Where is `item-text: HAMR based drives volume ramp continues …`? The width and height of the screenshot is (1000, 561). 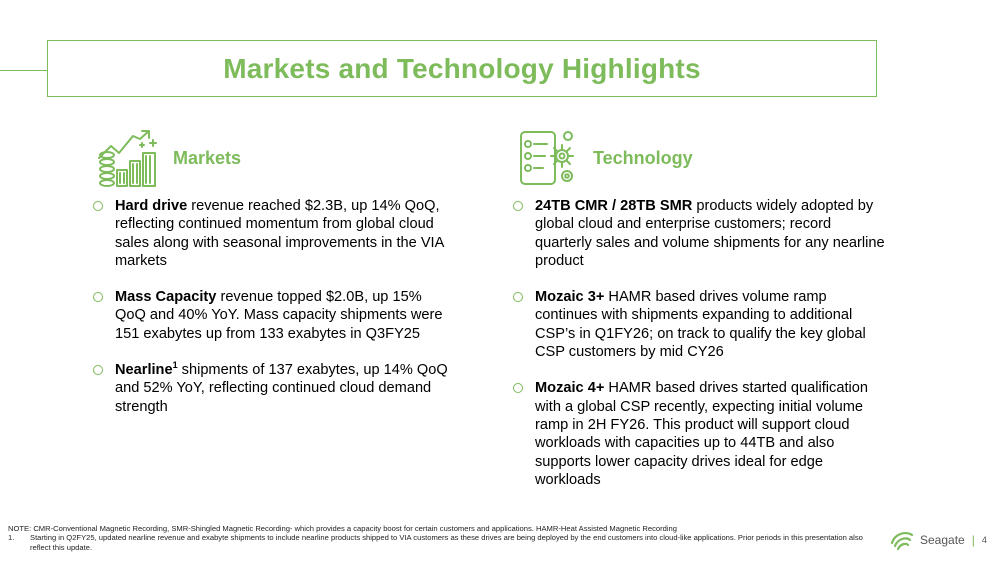
item-text: HAMR based drives volume ramp continues … is located at coordinates (700, 325).